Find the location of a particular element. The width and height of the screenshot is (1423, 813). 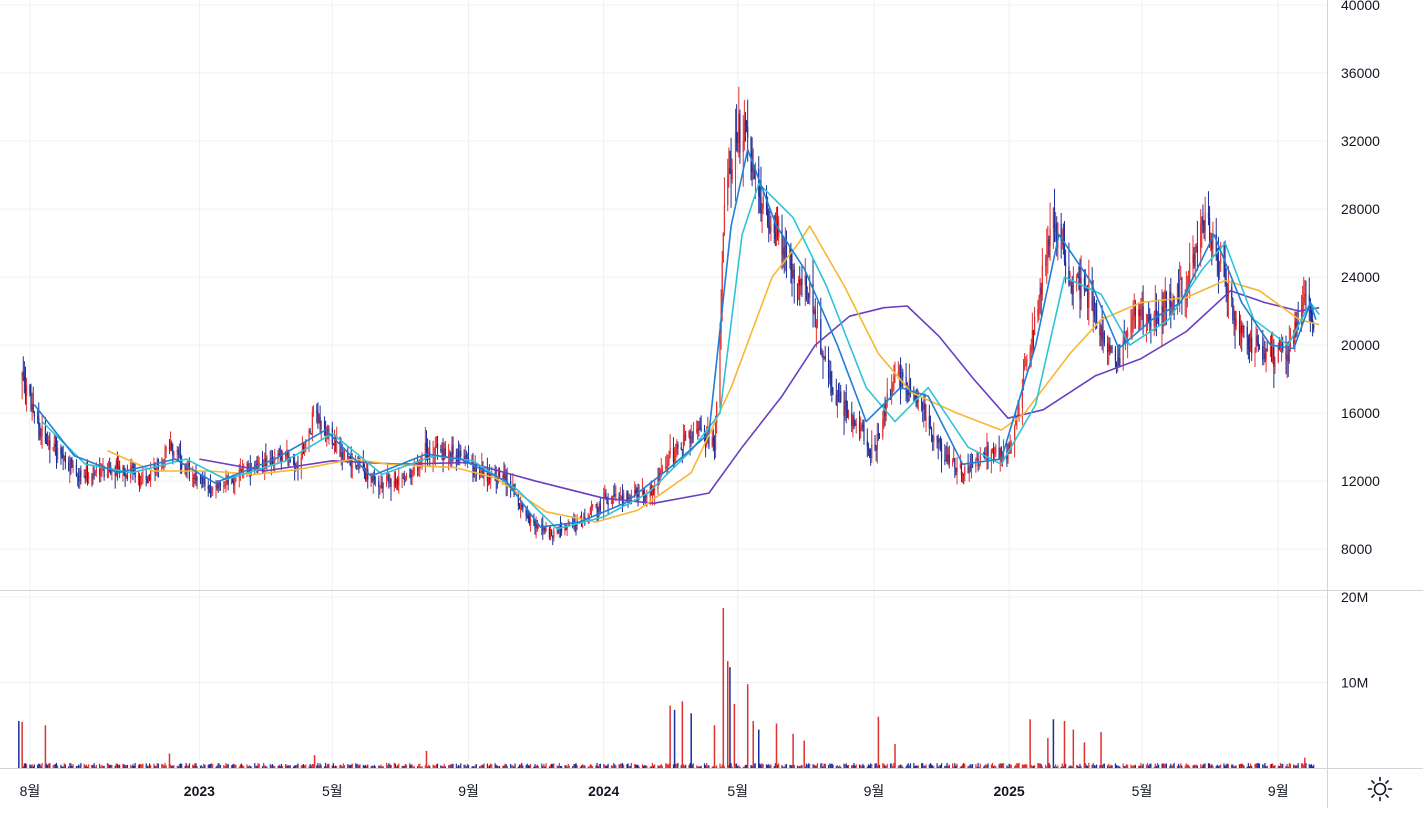

x-tick-label: 9월 is located at coordinates (874, 791).